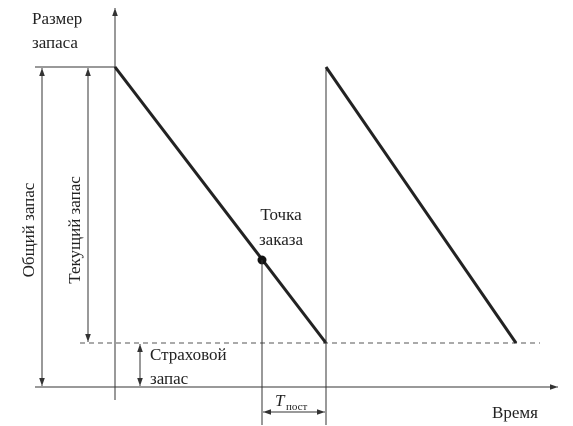  I want to click on y-axis-label: Размер, so click(57, 18).